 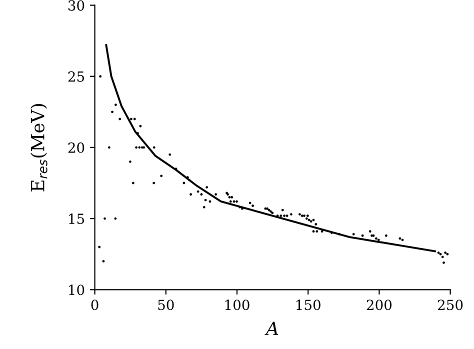 What do you see at coordinates (271, 328) in the screenshot?
I see `x-axis-title: A` at bounding box center [271, 328].